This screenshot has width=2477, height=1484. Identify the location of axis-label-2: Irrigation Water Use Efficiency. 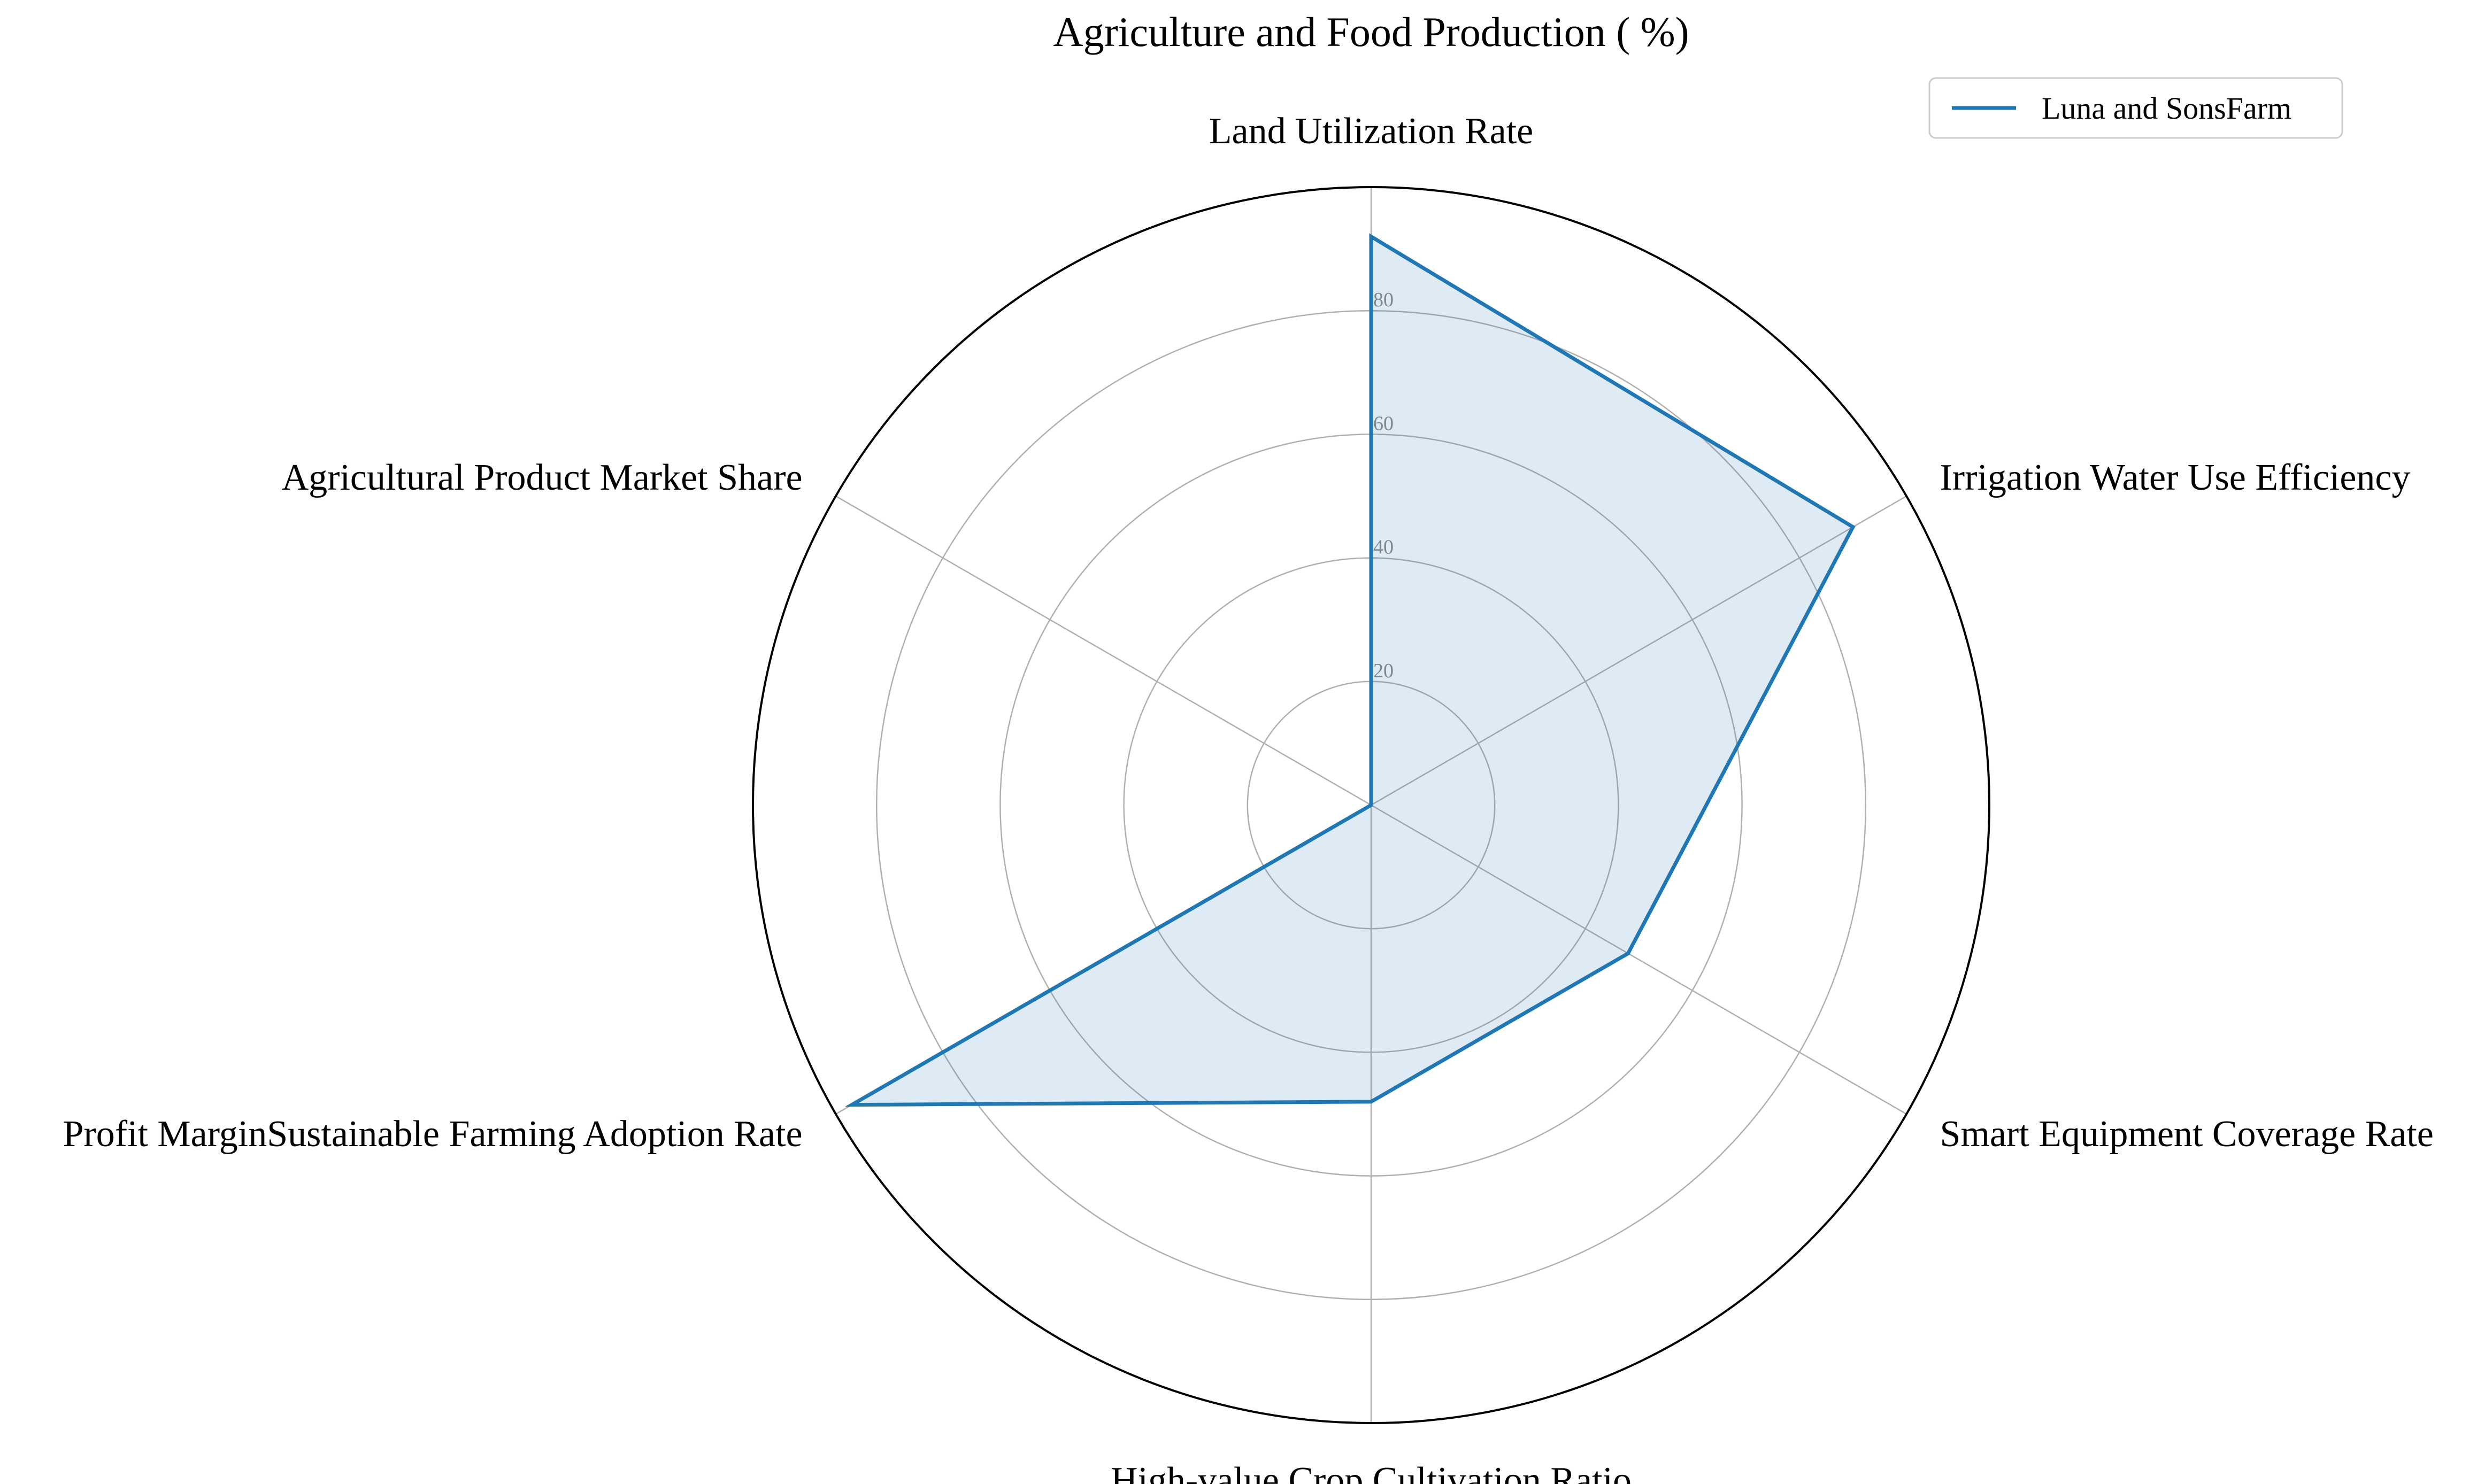
(2175, 477).